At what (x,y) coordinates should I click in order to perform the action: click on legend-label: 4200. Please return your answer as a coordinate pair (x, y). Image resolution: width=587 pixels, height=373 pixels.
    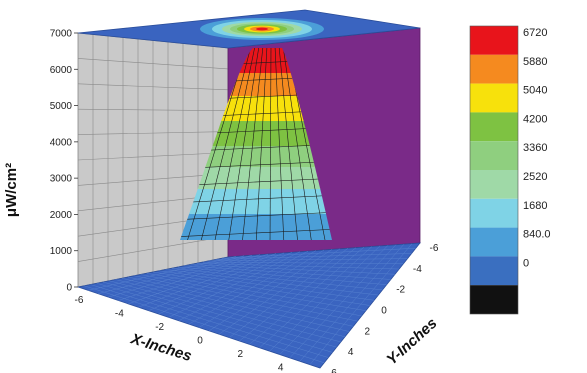
    Looking at the image, I should click on (535, 119).